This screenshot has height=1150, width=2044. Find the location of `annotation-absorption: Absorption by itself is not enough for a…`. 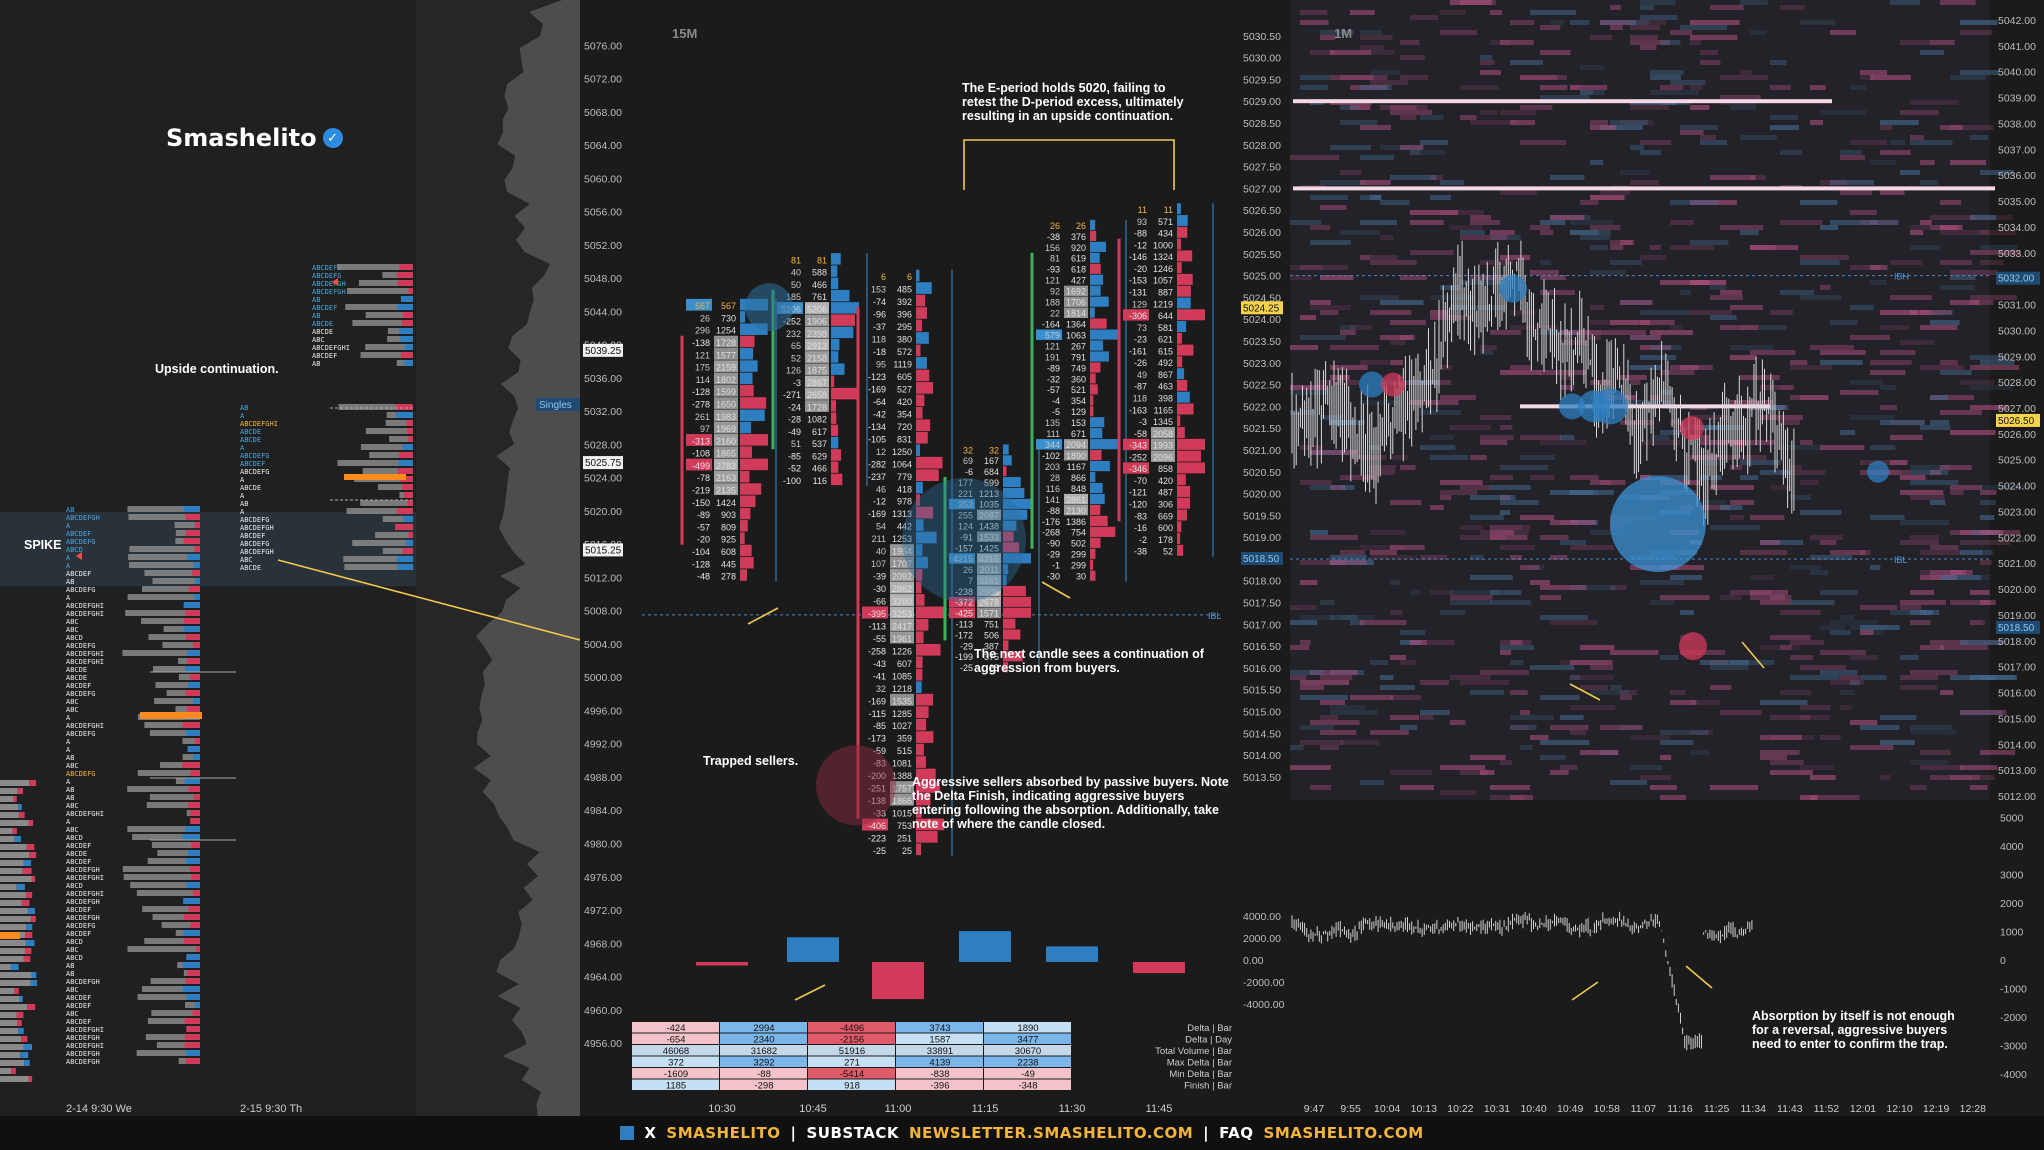

annotation-absorption: Absorption by itself is not enough for a… is located at coordinates (1853, 1030).